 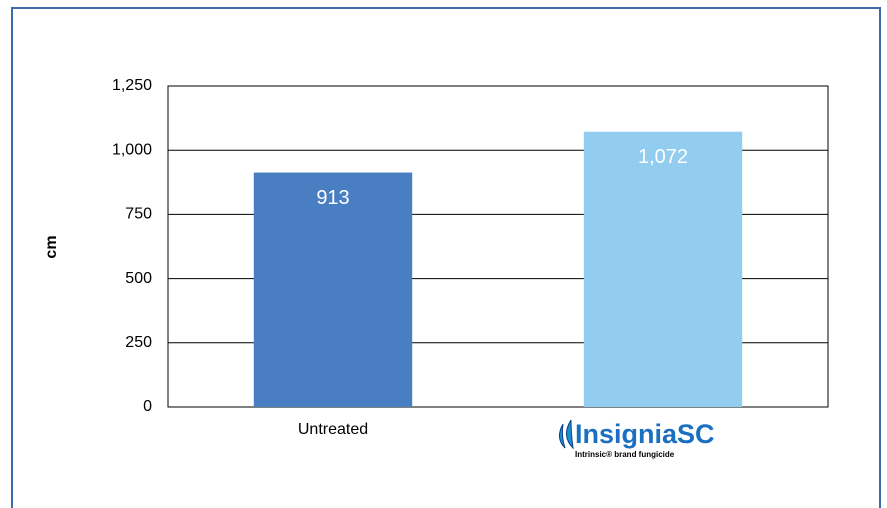 I want to click on y-tick-label: 250, so click(x=138, y=342).